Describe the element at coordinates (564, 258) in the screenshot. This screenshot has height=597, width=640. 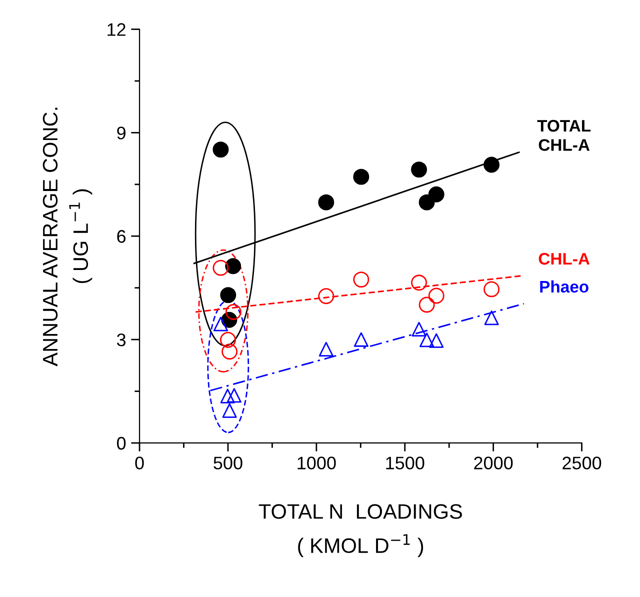
I see `text: CHL-A` at that location.